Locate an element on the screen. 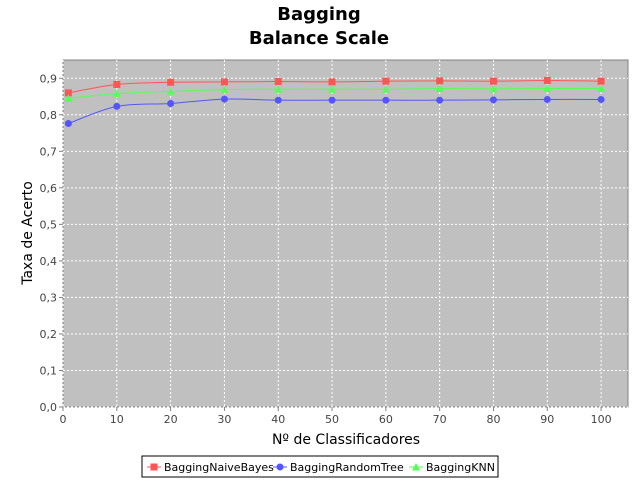 The image size is (640, 484). y-tick-label: 0,6 is located at coordinates (49, 188).